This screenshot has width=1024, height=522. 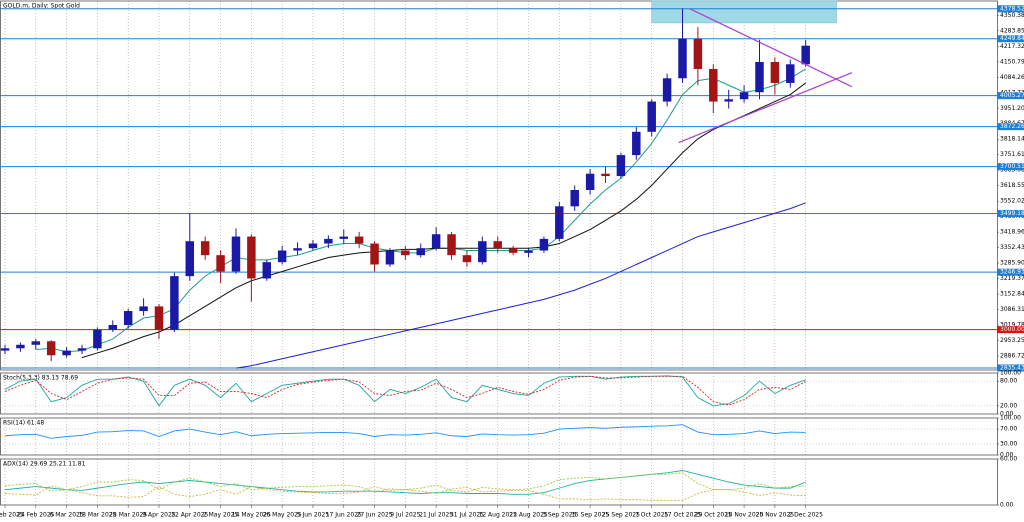 What do you see at coordinates (282, 515) in the screenshot?
I see `x-tick-label: 26 May 2025` at bounding box center [282, 515].